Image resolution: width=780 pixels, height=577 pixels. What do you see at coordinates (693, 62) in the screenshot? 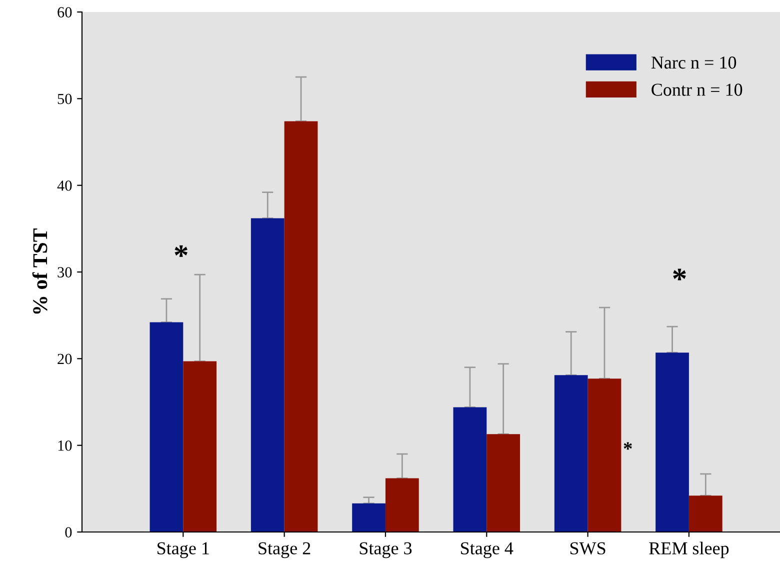
I see `legend-label: Narc n = 10` at bounding box center [693, 62].